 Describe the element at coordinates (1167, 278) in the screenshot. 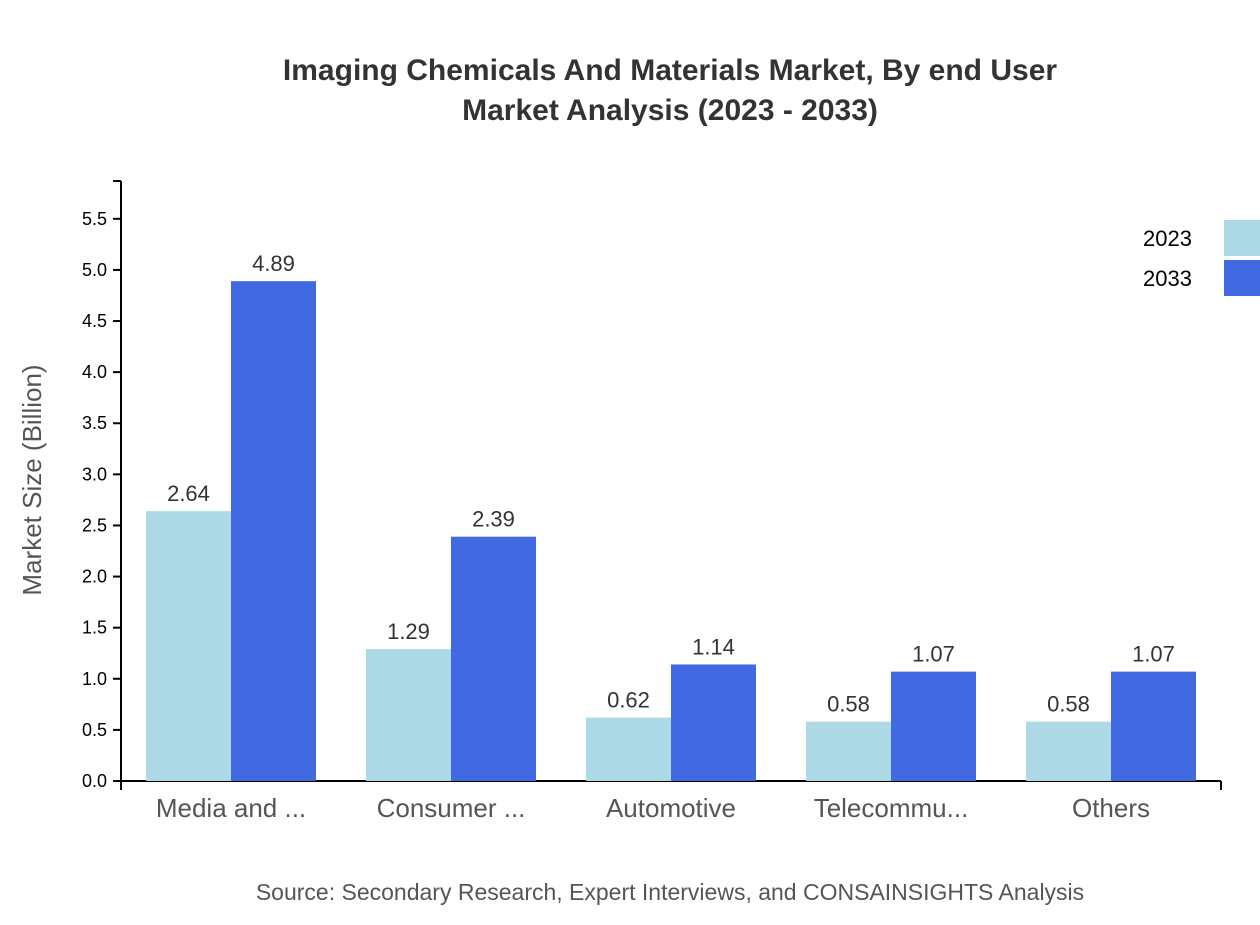

I see `legend-label: 2033` at that location.